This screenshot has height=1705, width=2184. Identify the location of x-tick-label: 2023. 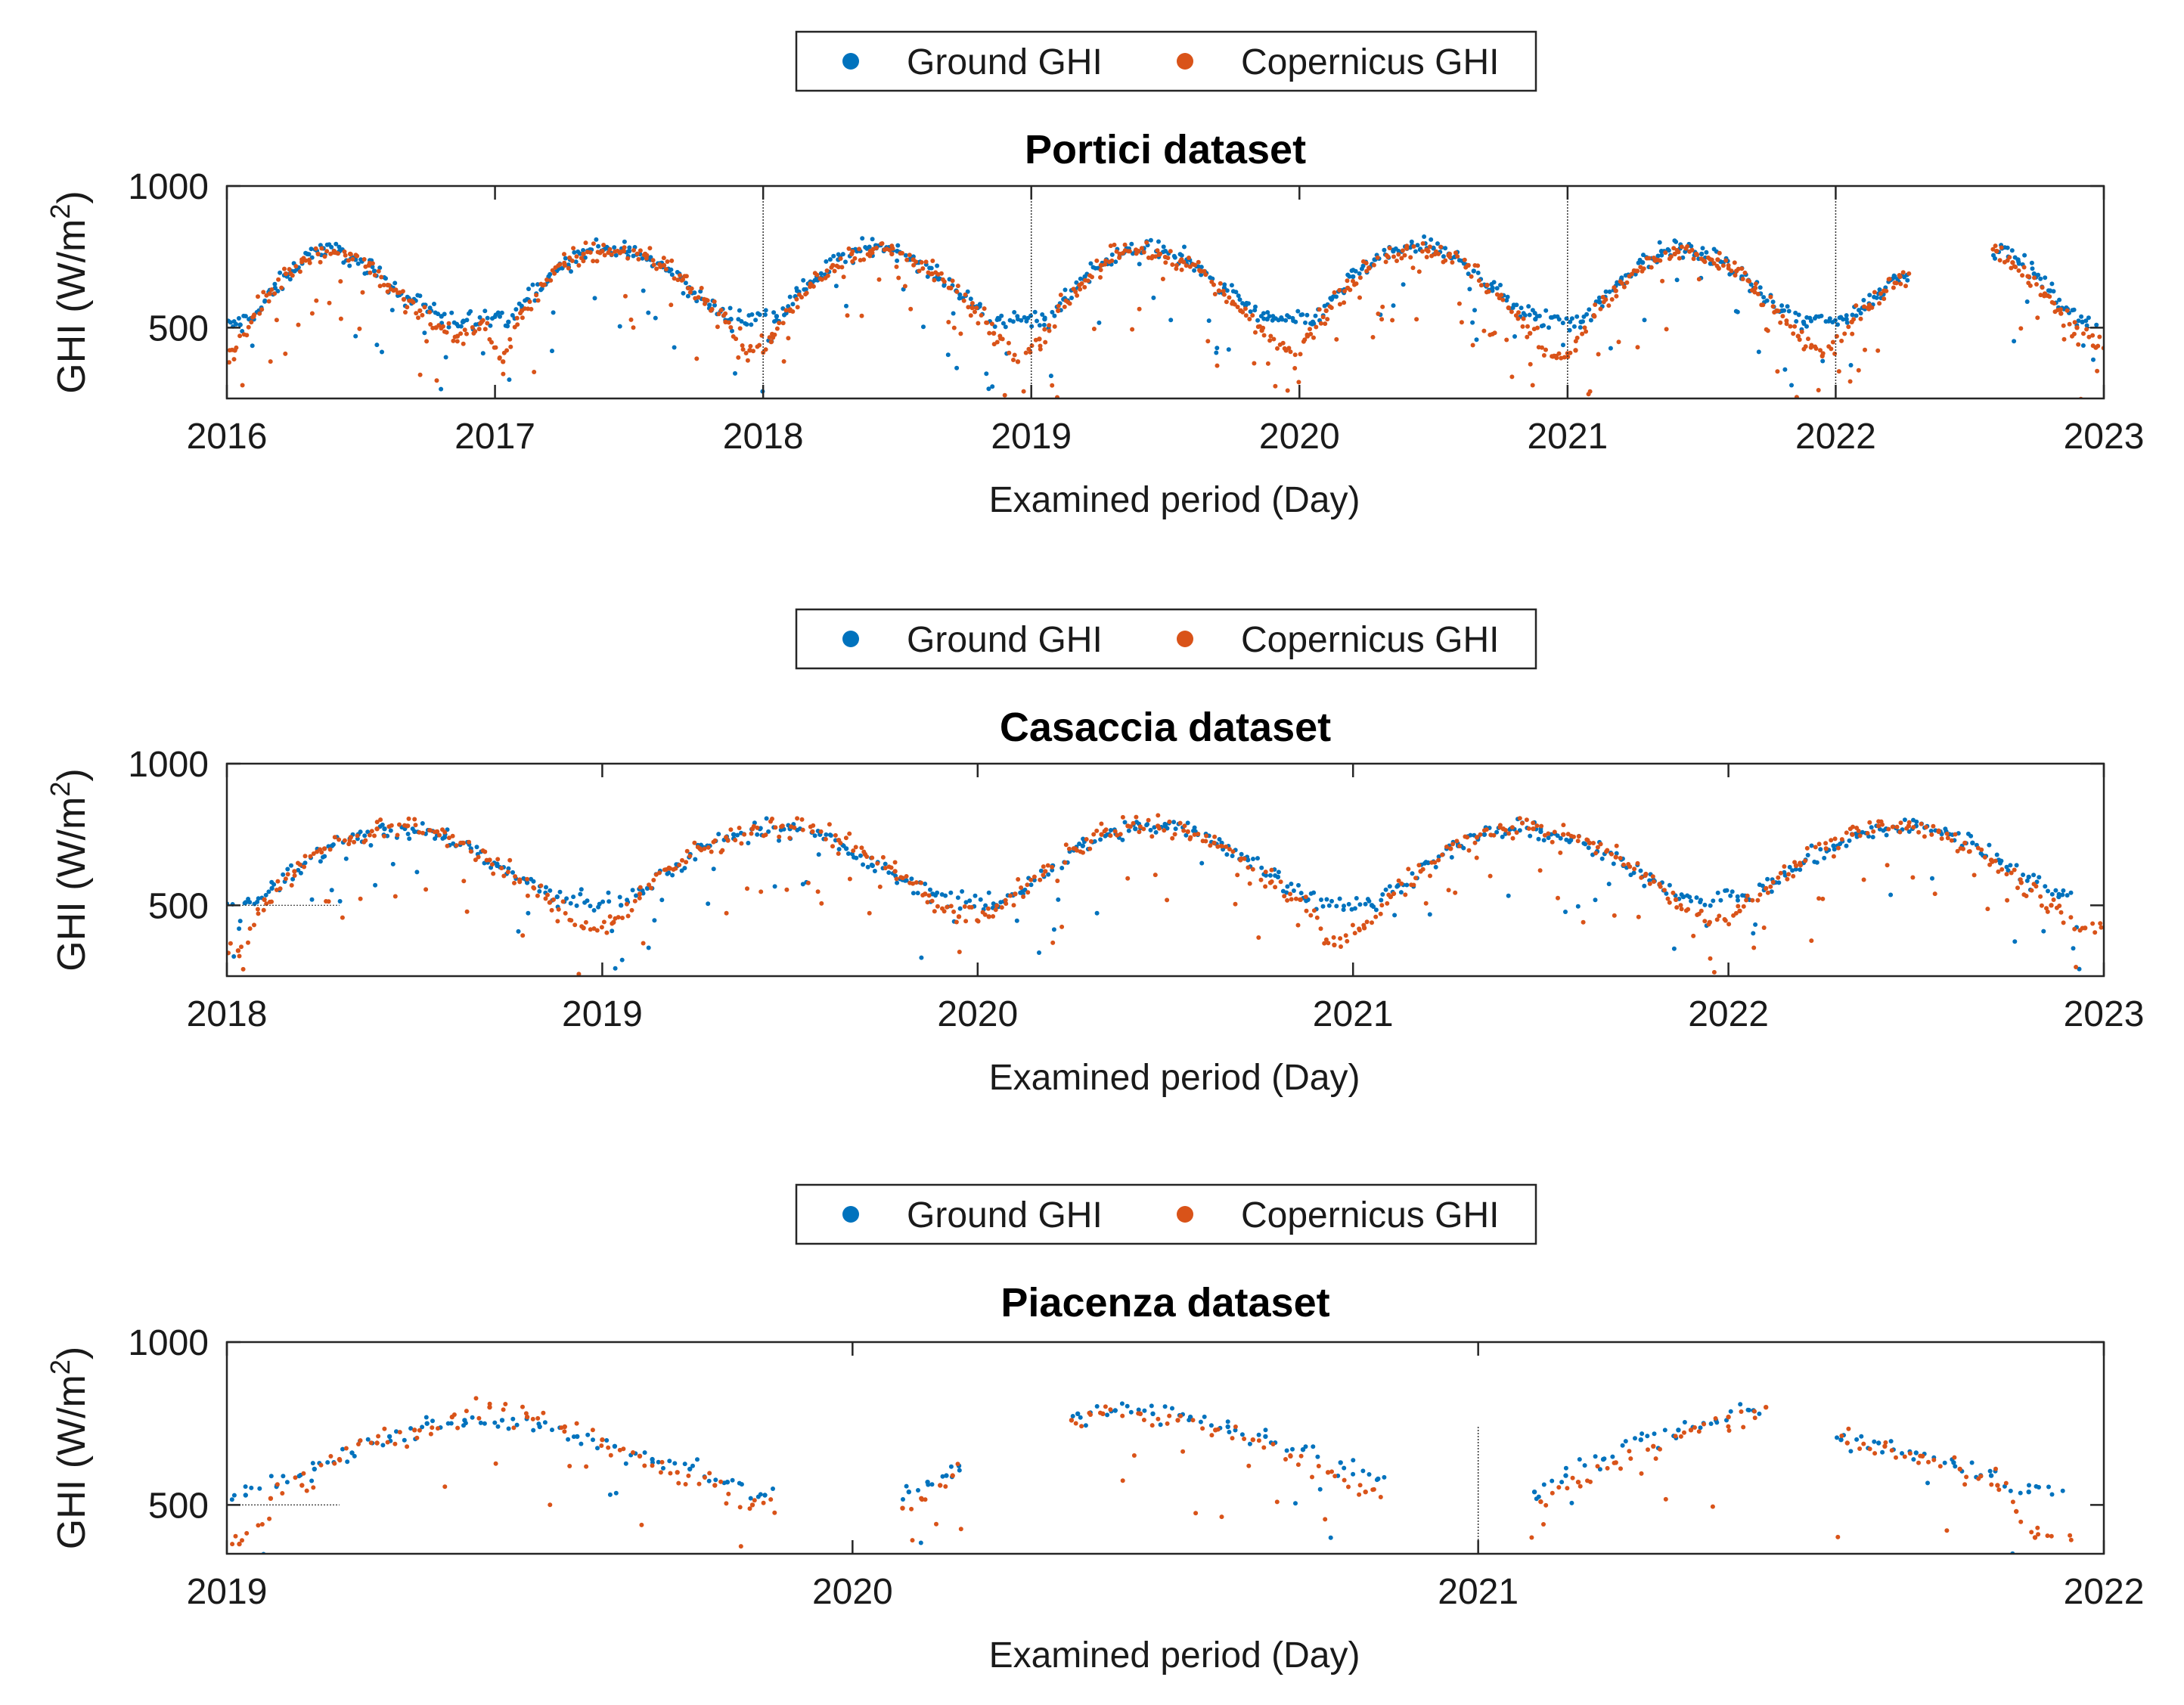
(2104, 437).